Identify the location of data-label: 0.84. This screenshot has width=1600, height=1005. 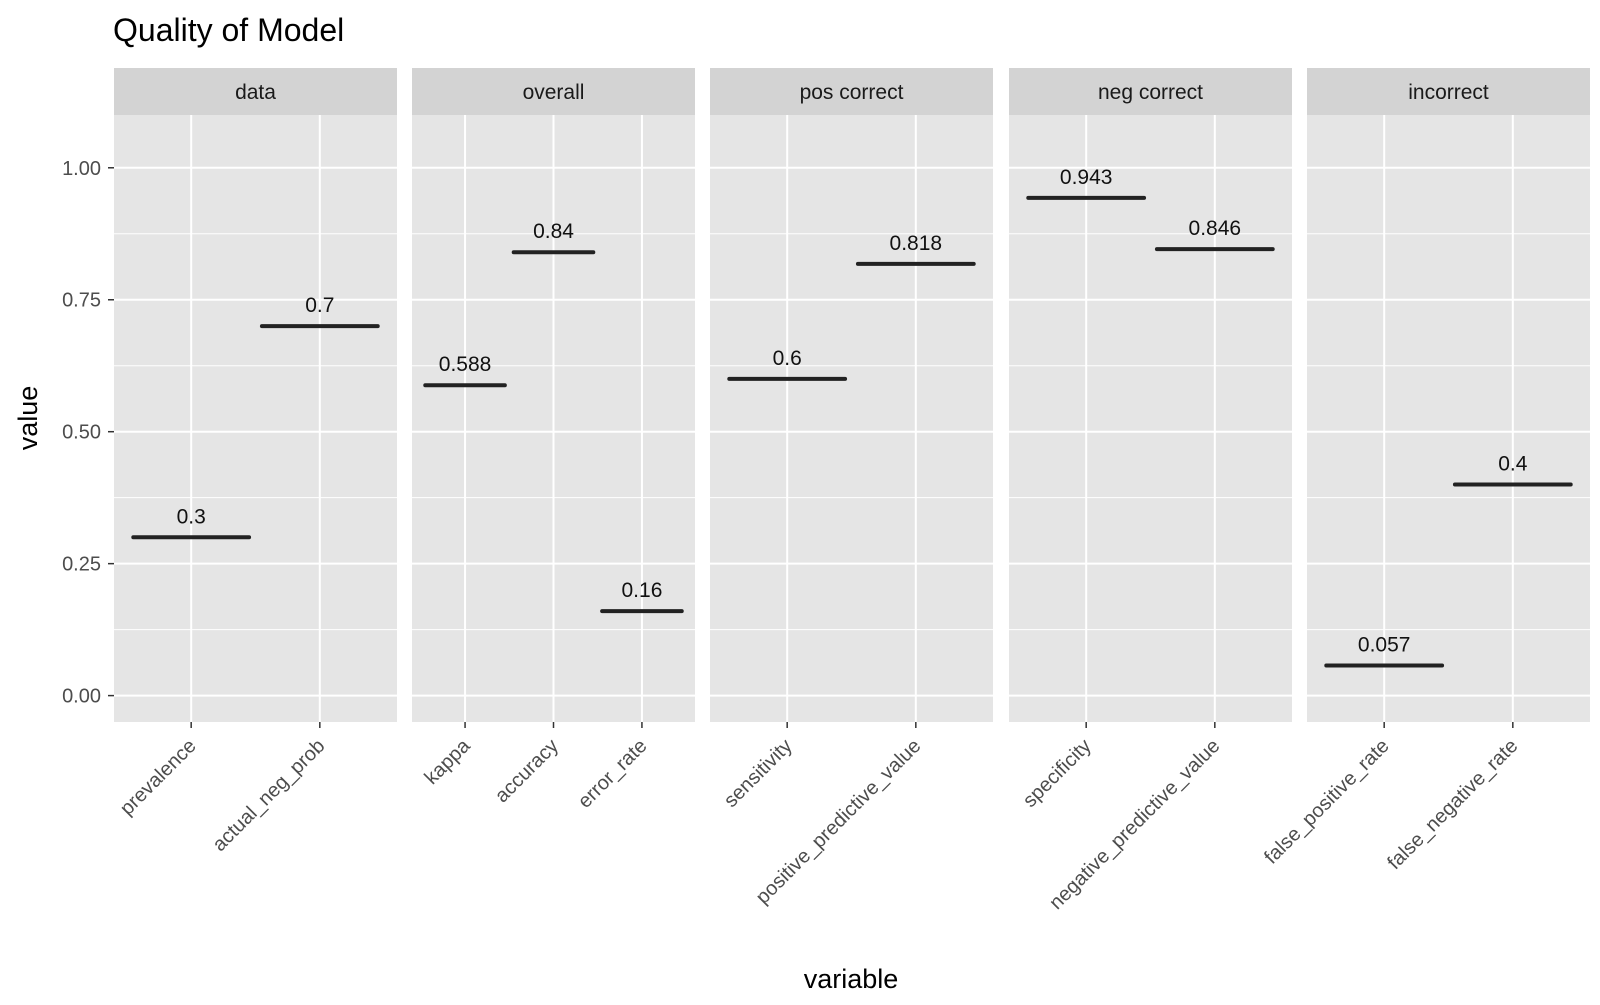
(553, 231).